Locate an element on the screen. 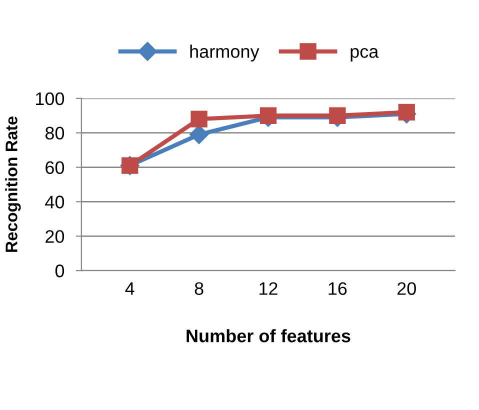  x-tick-label: 20 is located at coordinates (406, 288).